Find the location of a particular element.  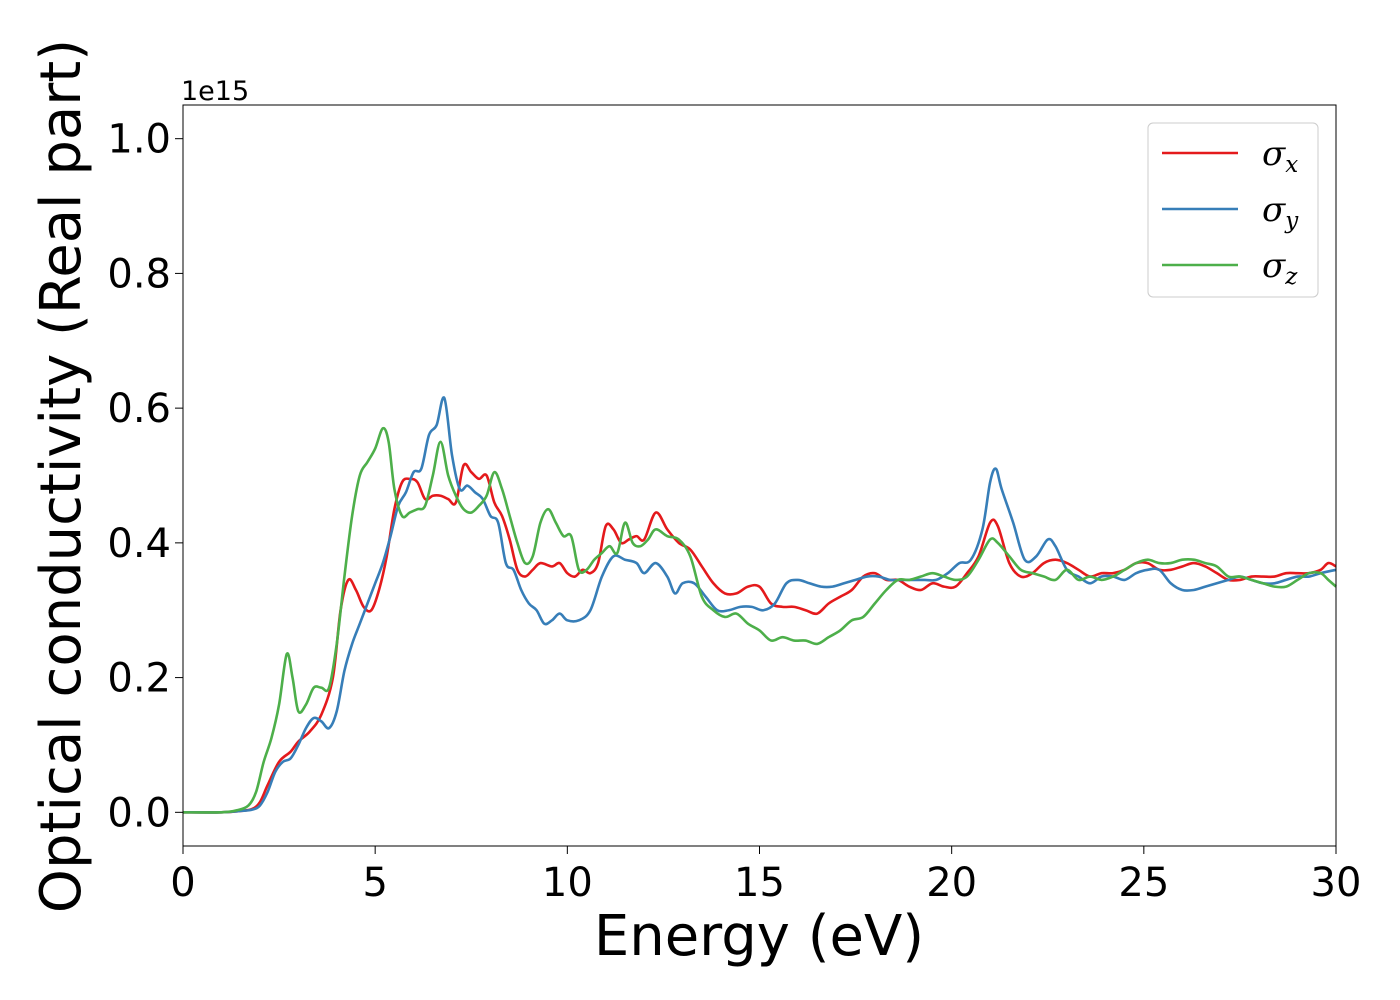

y-axis: 0.0 0.2 0.4 0.6 0.8 1.0 is located at coordinates (145, 476).